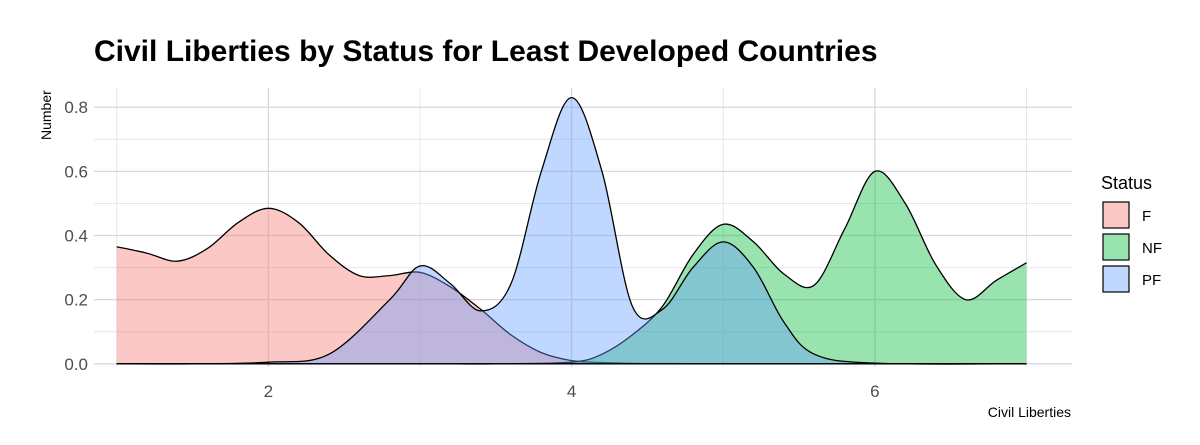  What do you see at coordinates (76, 171) in the screenshot?
I see `y-tick-label: 0.6` at bounding box center [76, 171].